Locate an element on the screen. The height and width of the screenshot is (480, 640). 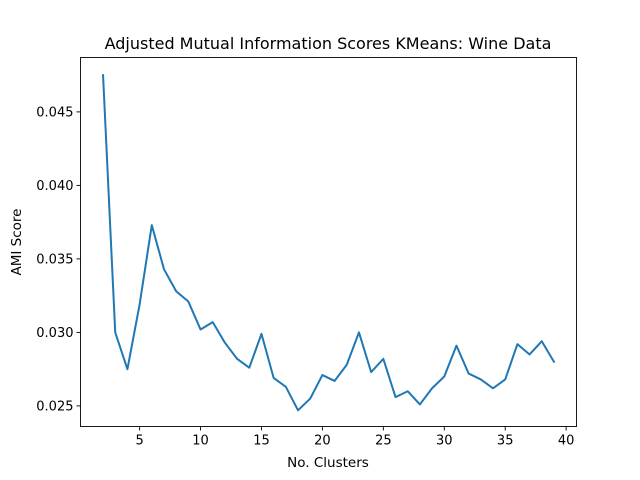
y-tick-label: 0.040 is located at coordinates (54, 186).